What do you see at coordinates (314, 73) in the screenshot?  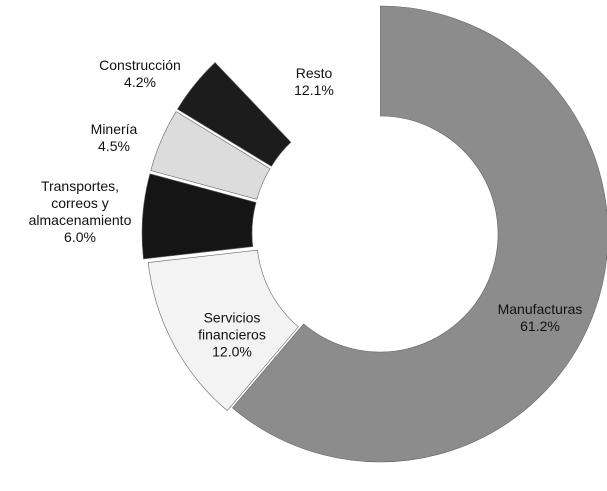 I see `category-name: Resto` at bounding box center [314, 73].